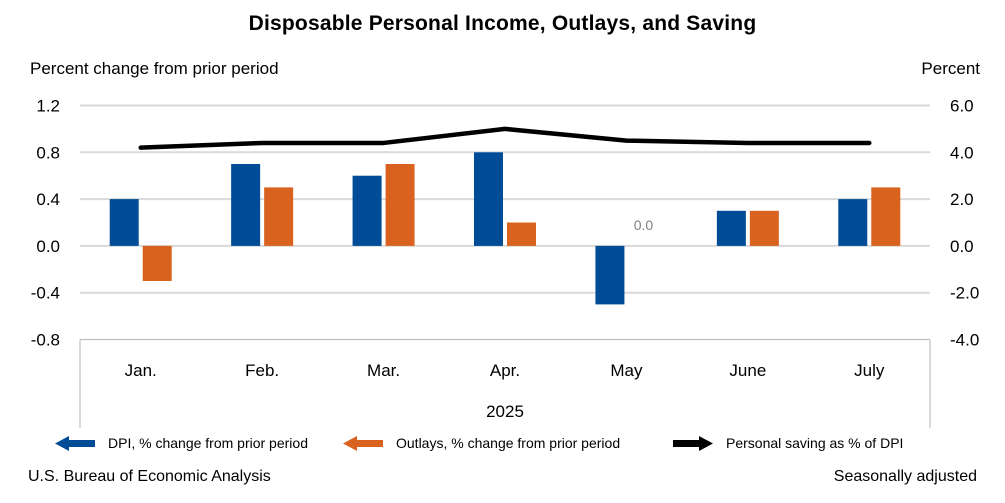 This screenshot has height=503, width=1005. What do you see at coordinates (964, 293) in the screenshot?
I see `tick-label-right: -2.0` at bounding box center [964, 293].